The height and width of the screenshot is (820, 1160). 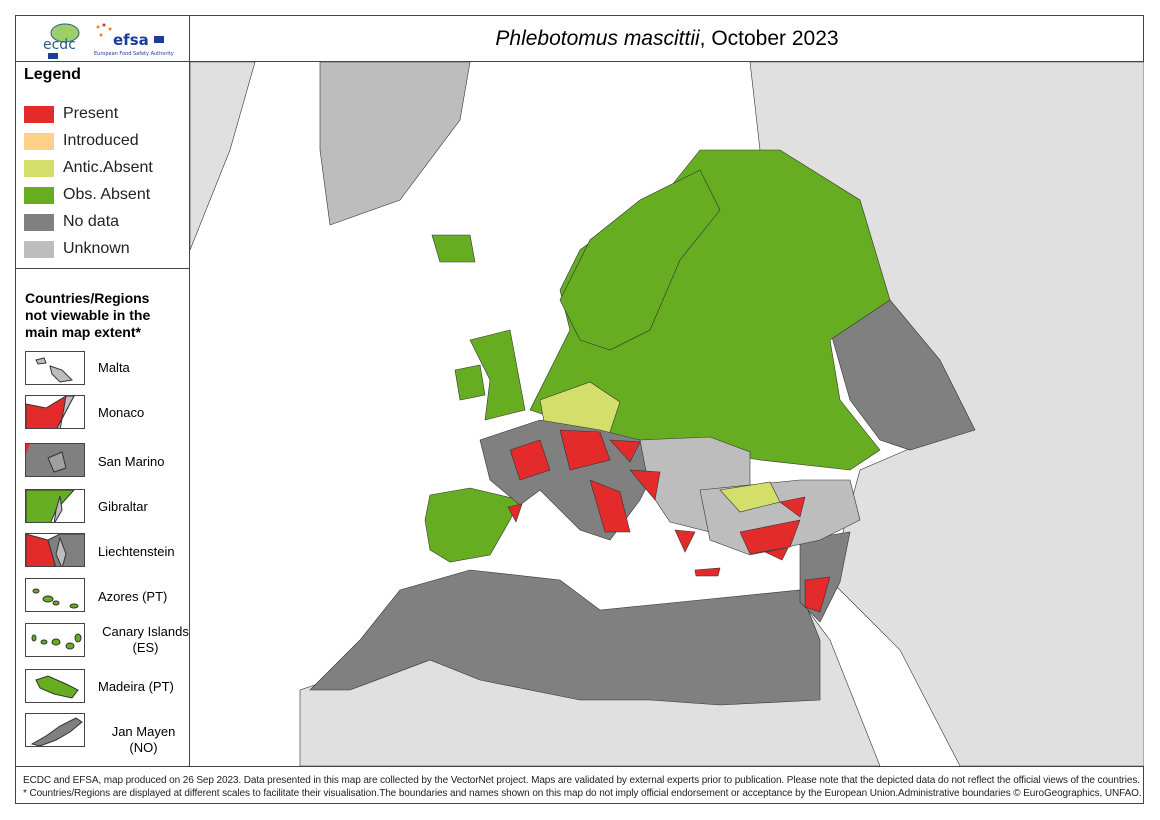 What do you see at coordinates (114, 367) in the screenshot?
I see `inset-label: Malta` at bounding box center [114, 367].